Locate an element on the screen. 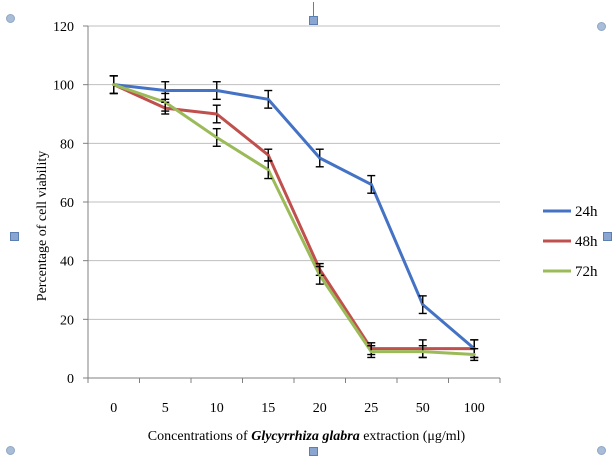  legend-label-24h: 24h is located at coordinates (586, 212).